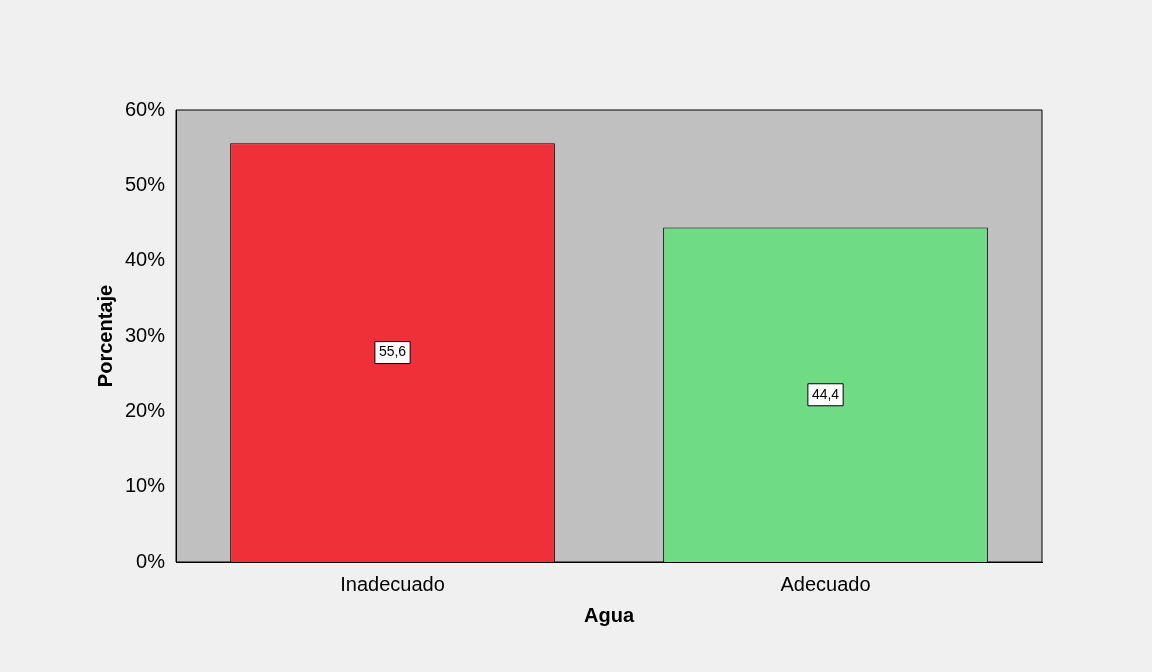 The image size is (1152, 672). I want to click on y-tick-label: 50%, so click(145, 183).